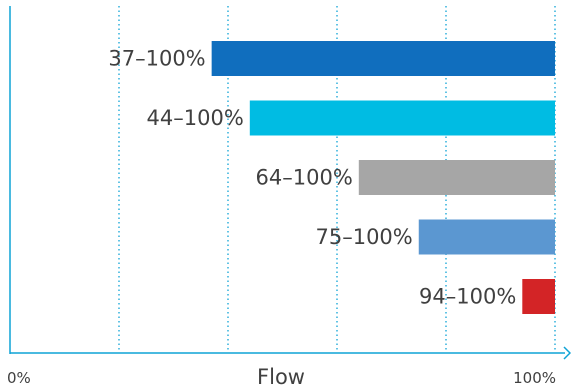 This screenshot has height=389, width=571. I want to click on x-axis-arrow-icon, so click(567, 353).